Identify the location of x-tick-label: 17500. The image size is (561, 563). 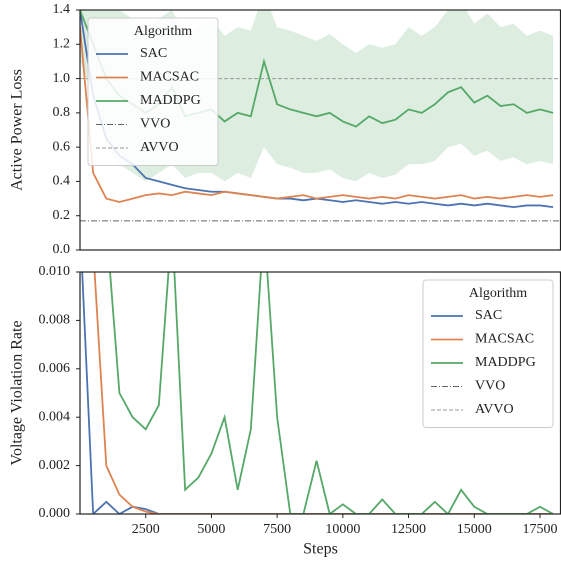
(539, 529).